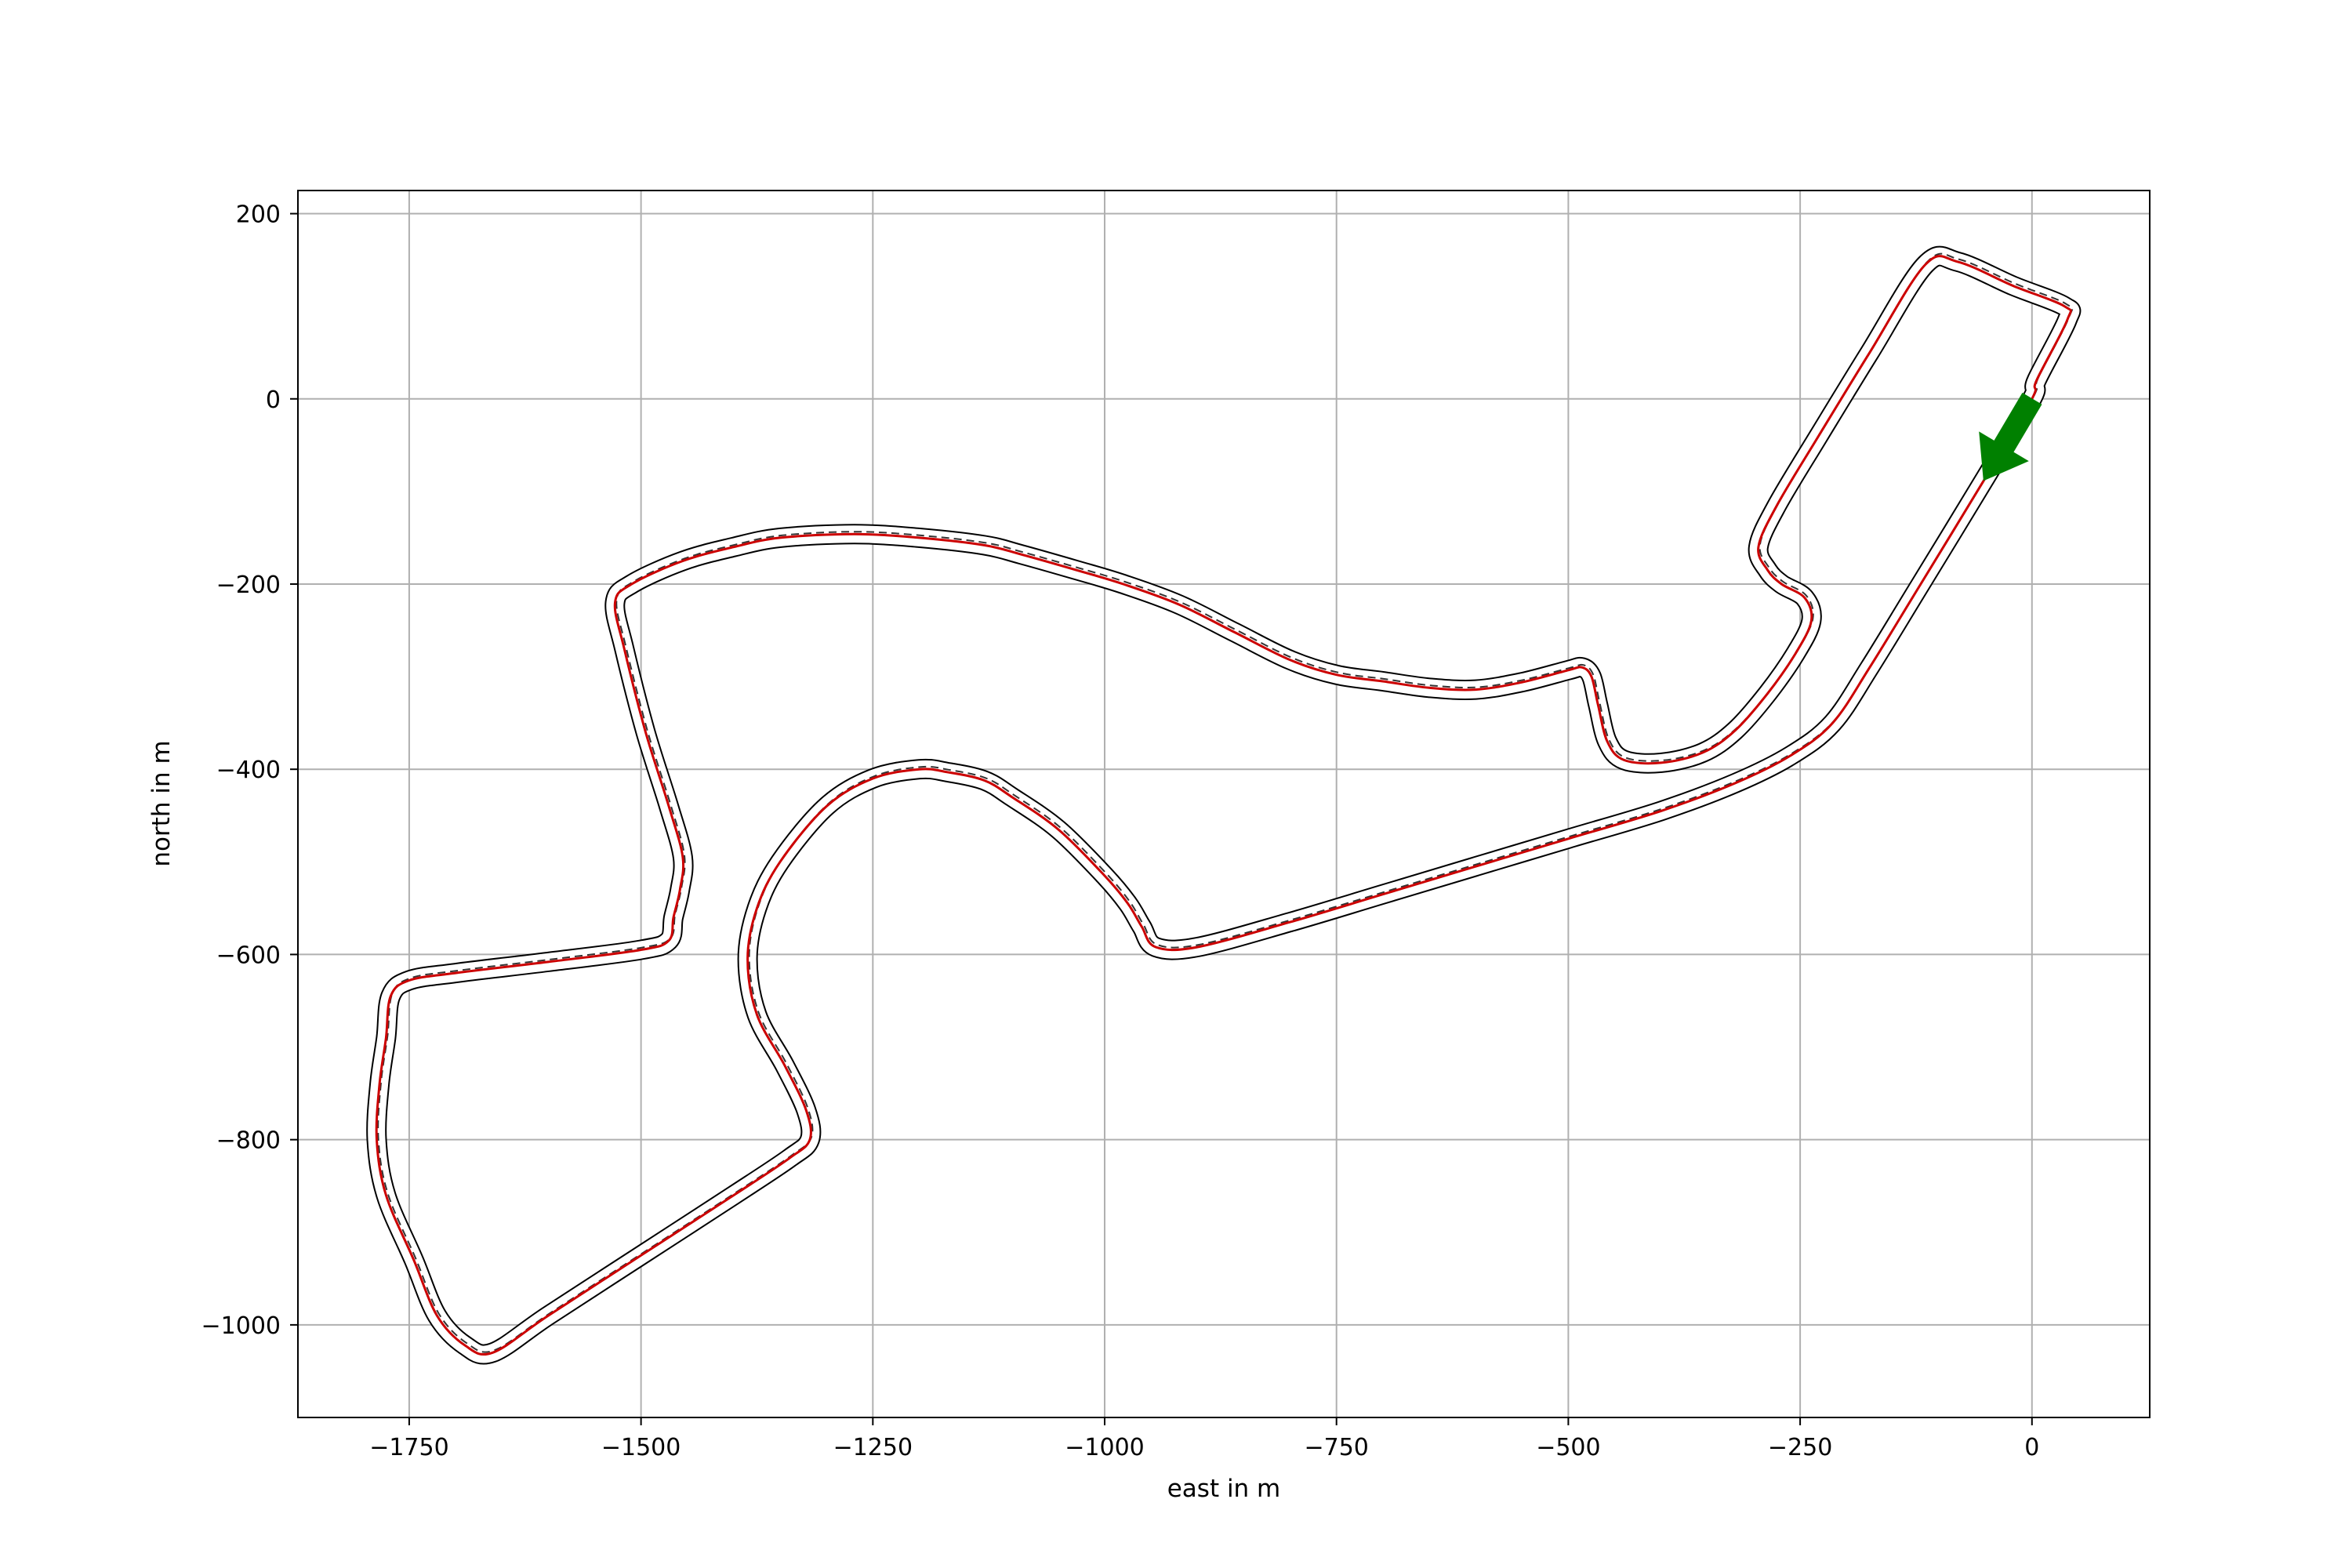 The image size is (2352, 1568). What do you see at coordinates (1800, 1447) in the screenshot?
I see `x-tick-label: −250` at bounding box center [1800, 1447].